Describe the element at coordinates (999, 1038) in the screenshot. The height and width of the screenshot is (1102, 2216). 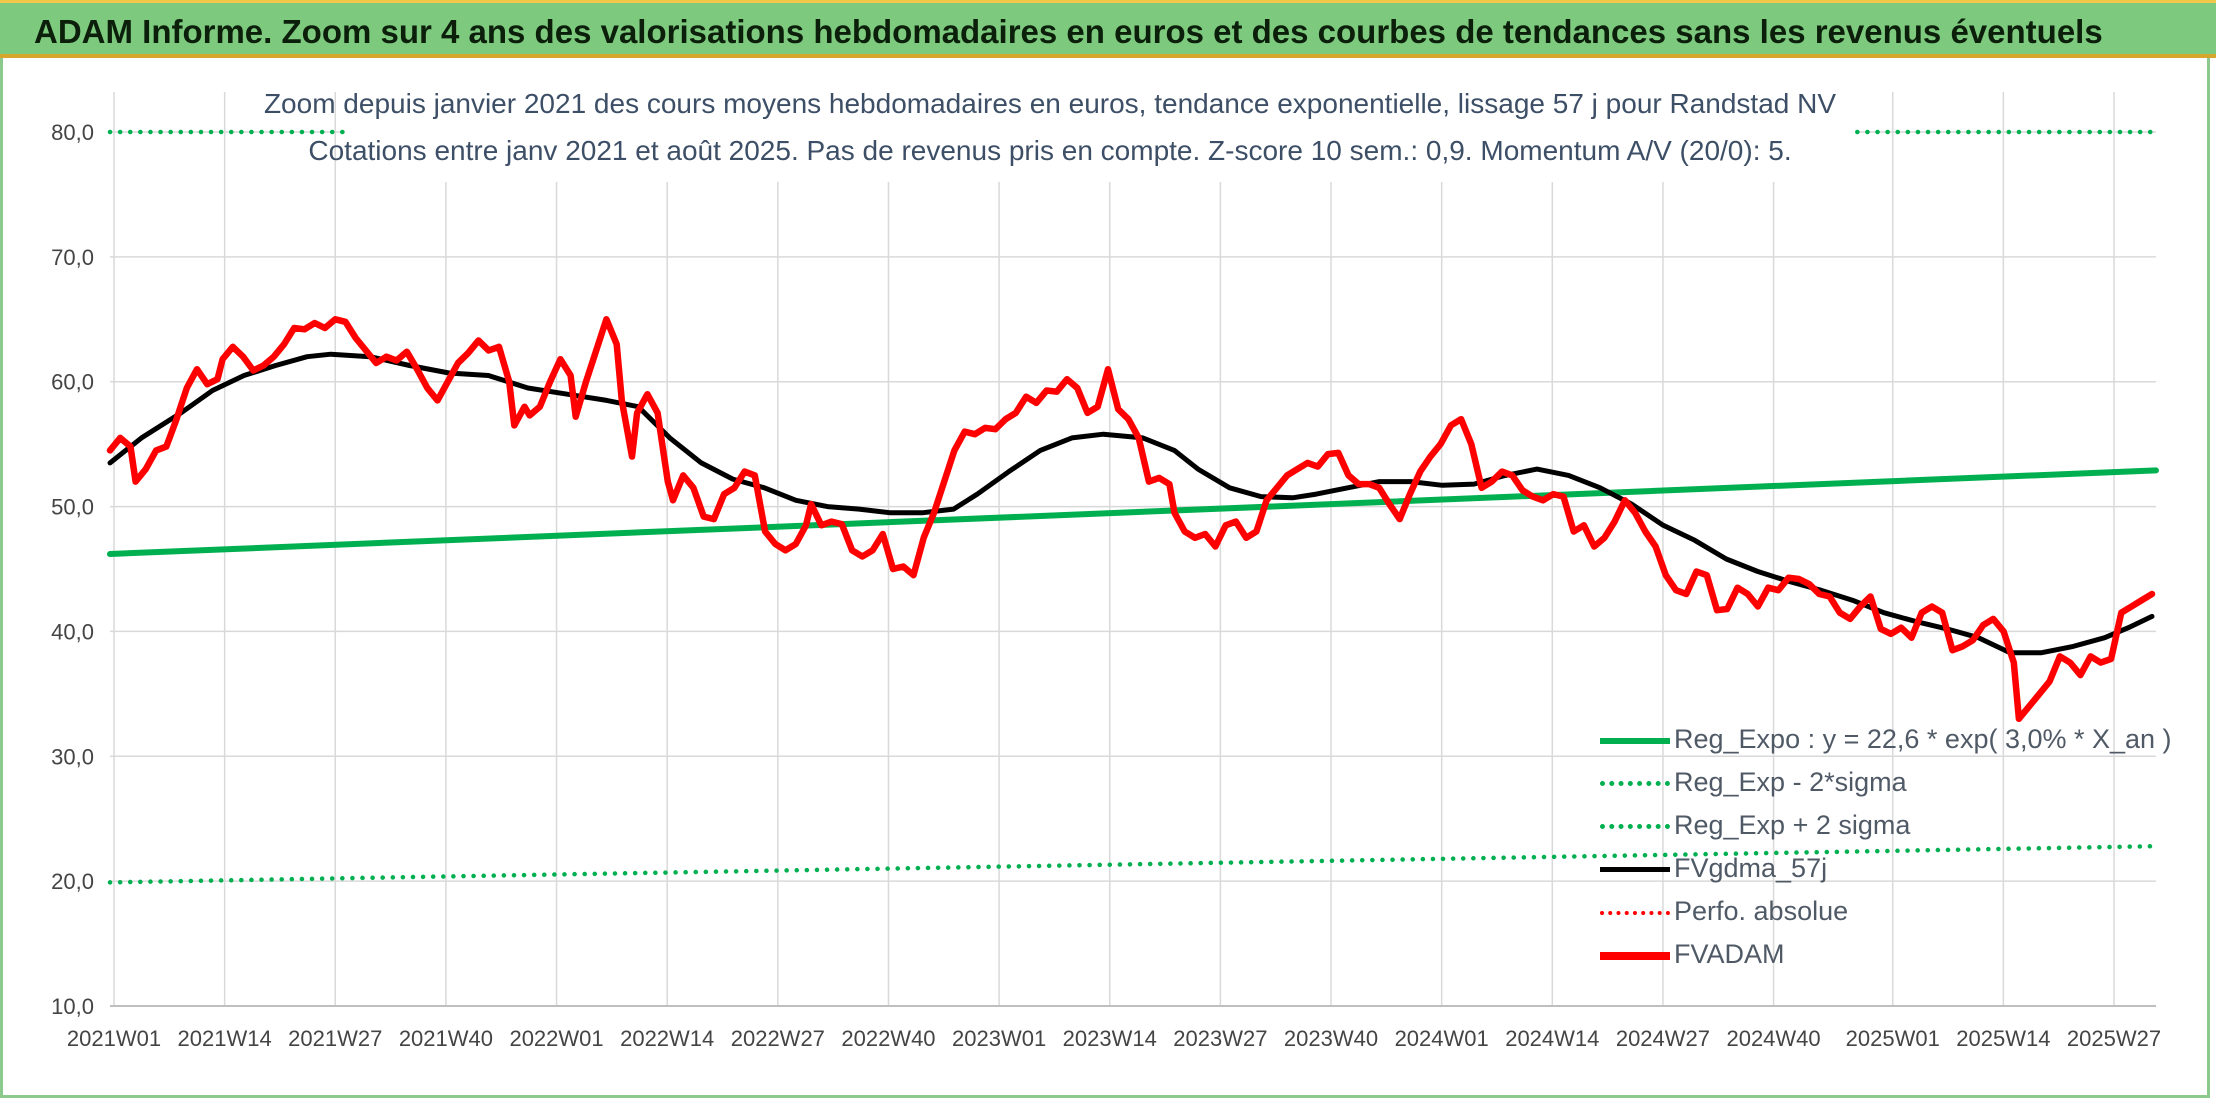
I see `x-tick-label: 2023W01` at that location.